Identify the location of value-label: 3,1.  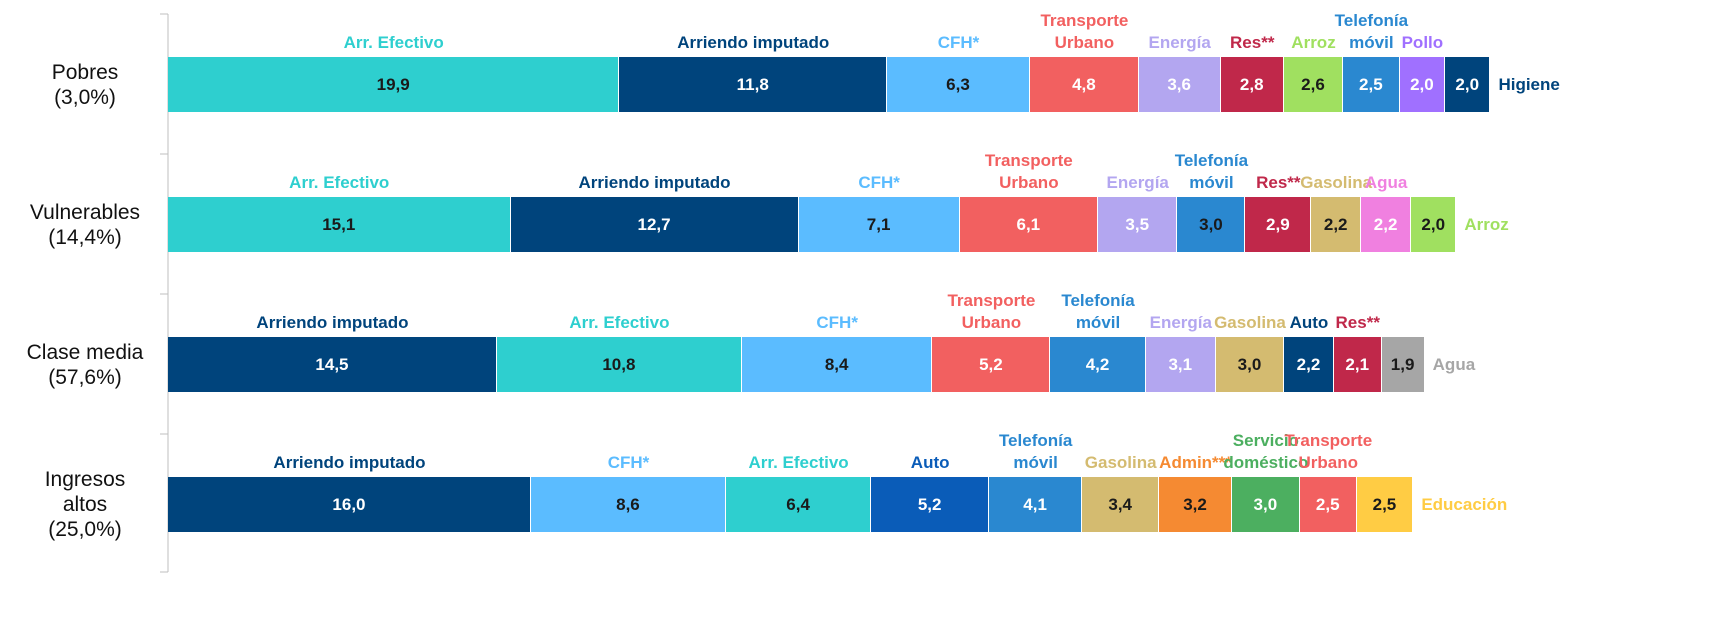
(1180, 364).